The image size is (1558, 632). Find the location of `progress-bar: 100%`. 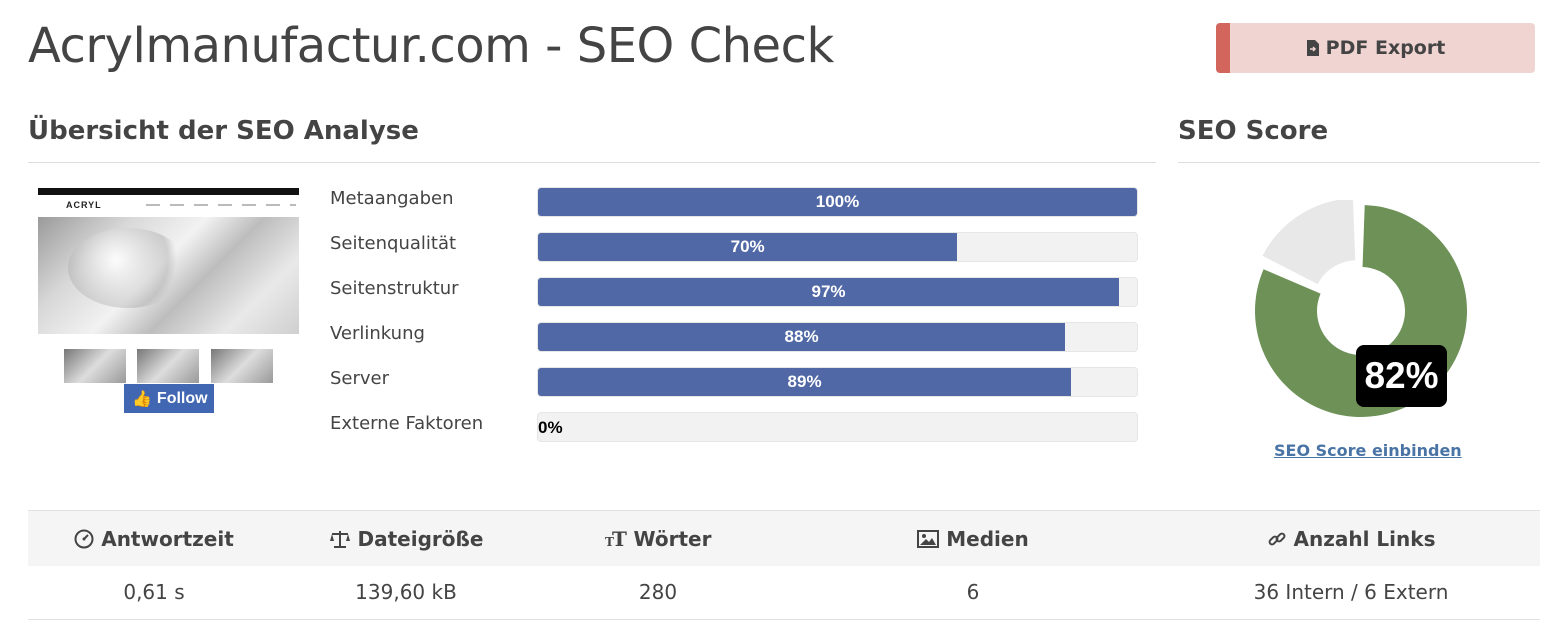

progress-bar: 100% is located at coordinates (837, 202).